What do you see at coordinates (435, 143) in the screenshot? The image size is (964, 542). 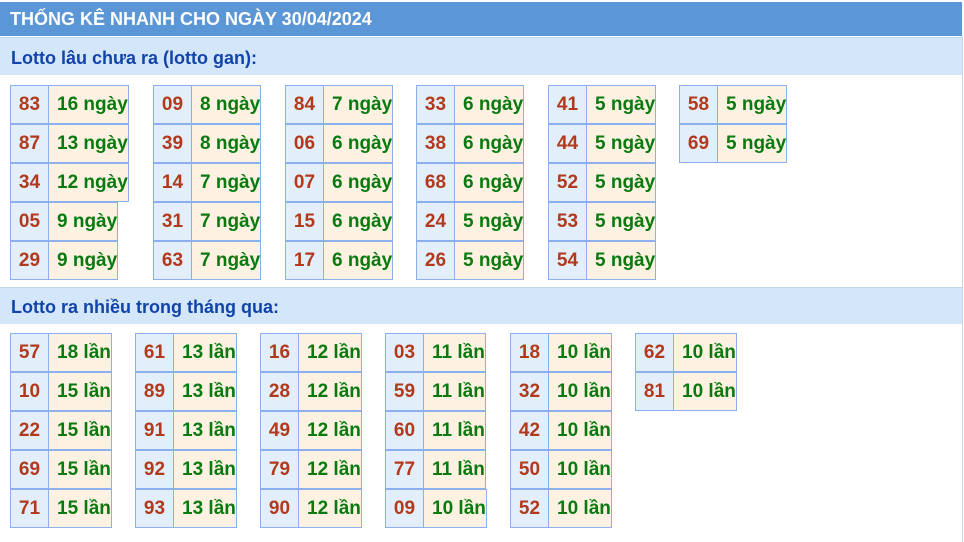 I see `number-cell: 38` at bounding box center [435, 143].